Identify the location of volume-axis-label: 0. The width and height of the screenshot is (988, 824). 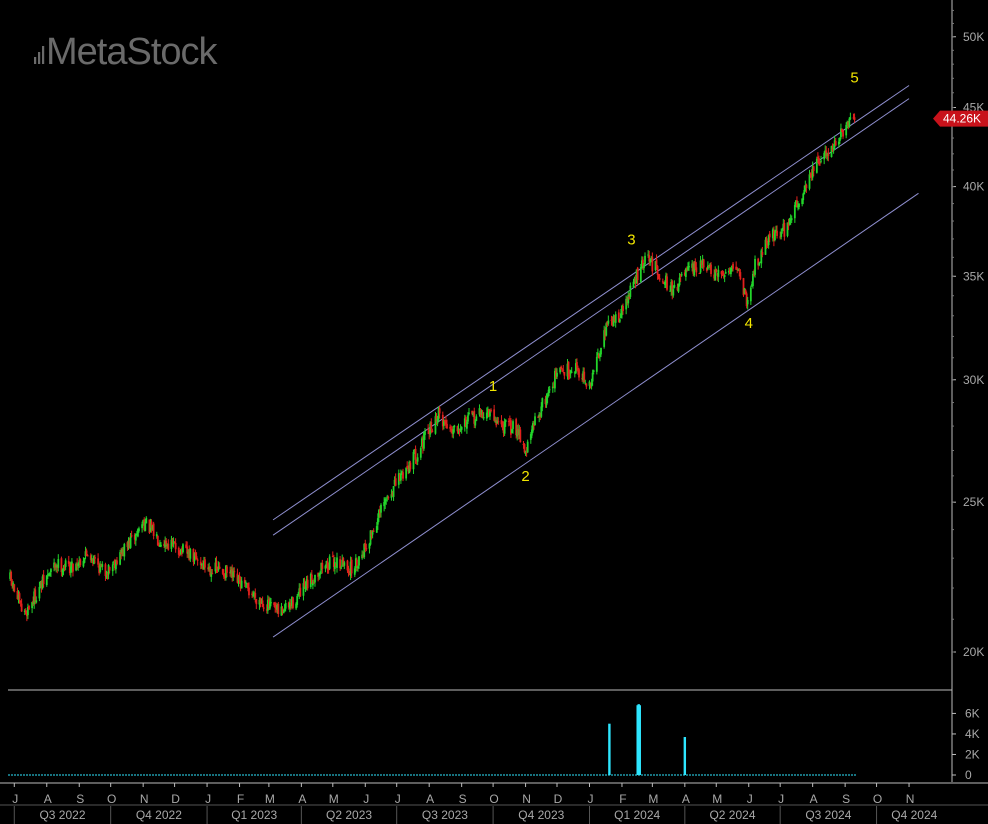
(968, 775).